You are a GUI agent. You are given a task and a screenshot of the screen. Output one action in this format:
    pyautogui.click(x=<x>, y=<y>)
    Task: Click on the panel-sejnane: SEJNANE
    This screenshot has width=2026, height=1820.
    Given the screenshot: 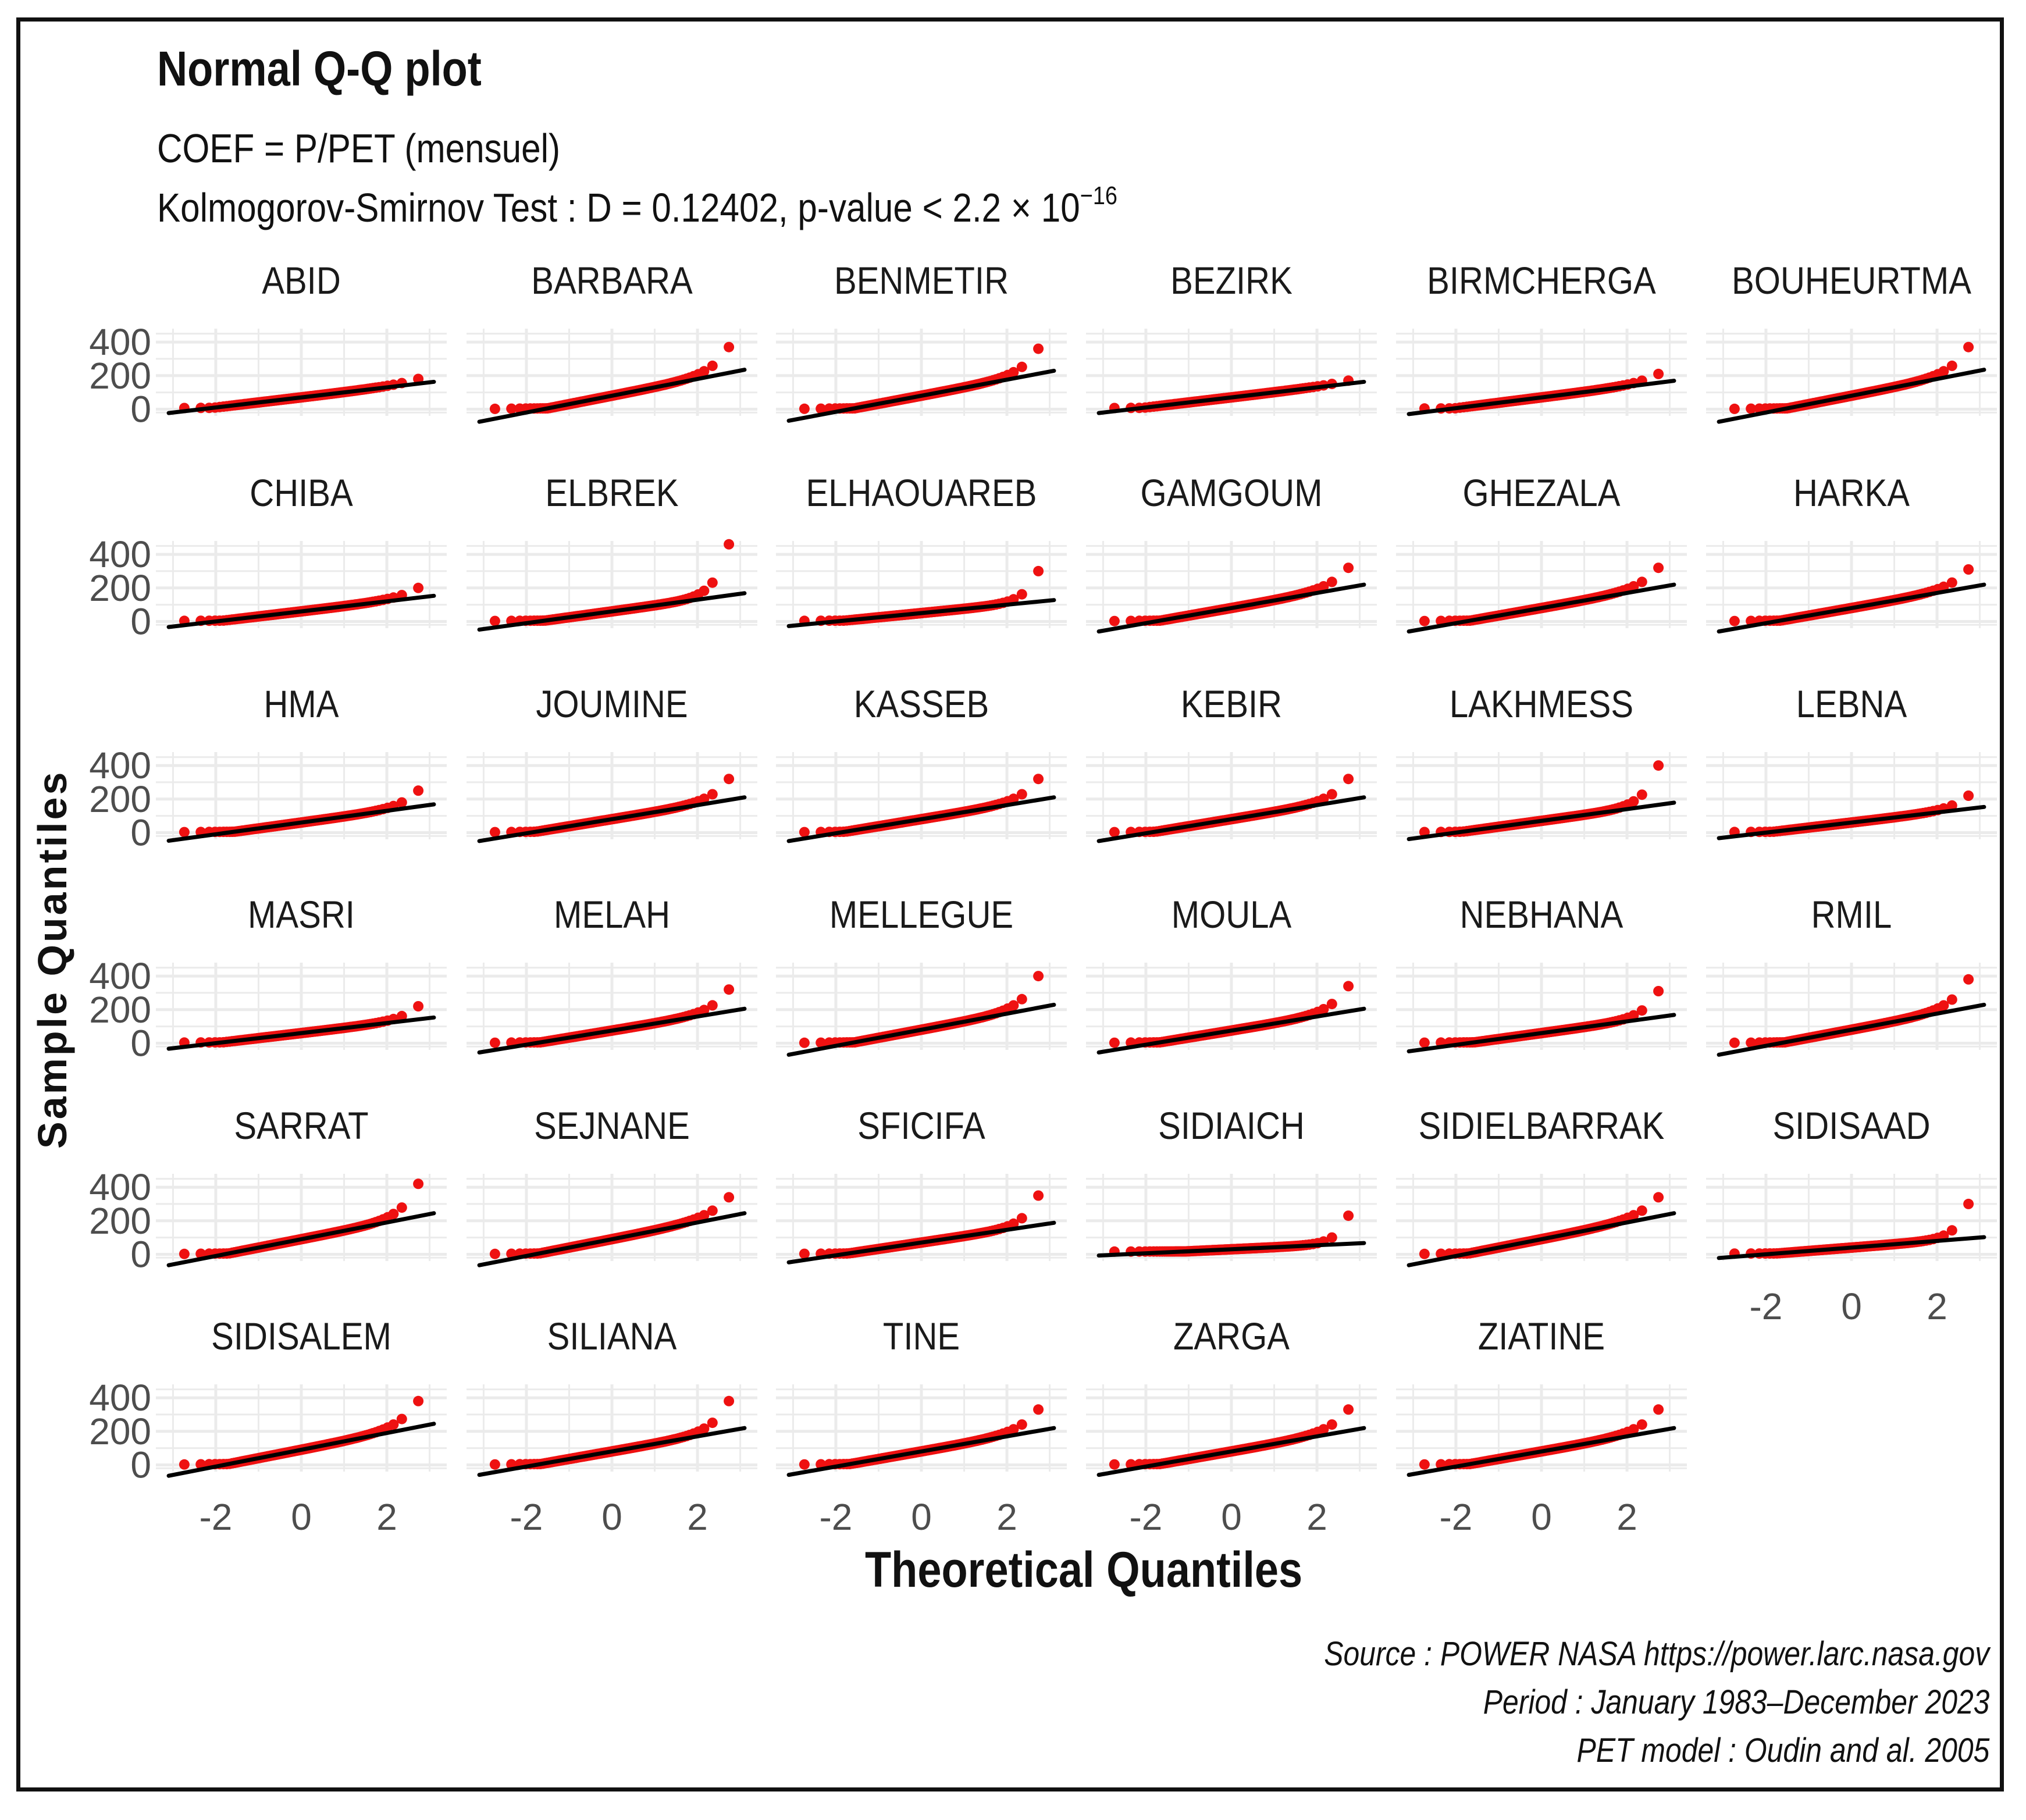 What is the action you would take?
    pyautogui.click(x=612, y=1186)
    